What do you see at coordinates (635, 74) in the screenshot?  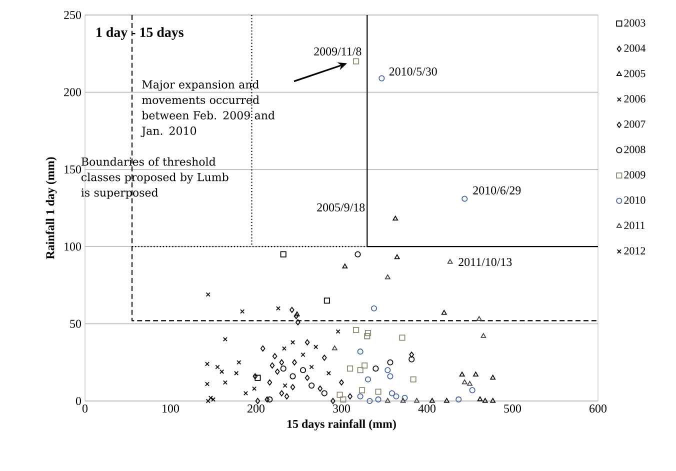 I see `legend-label: 2005` at bounding box center [635, 74].